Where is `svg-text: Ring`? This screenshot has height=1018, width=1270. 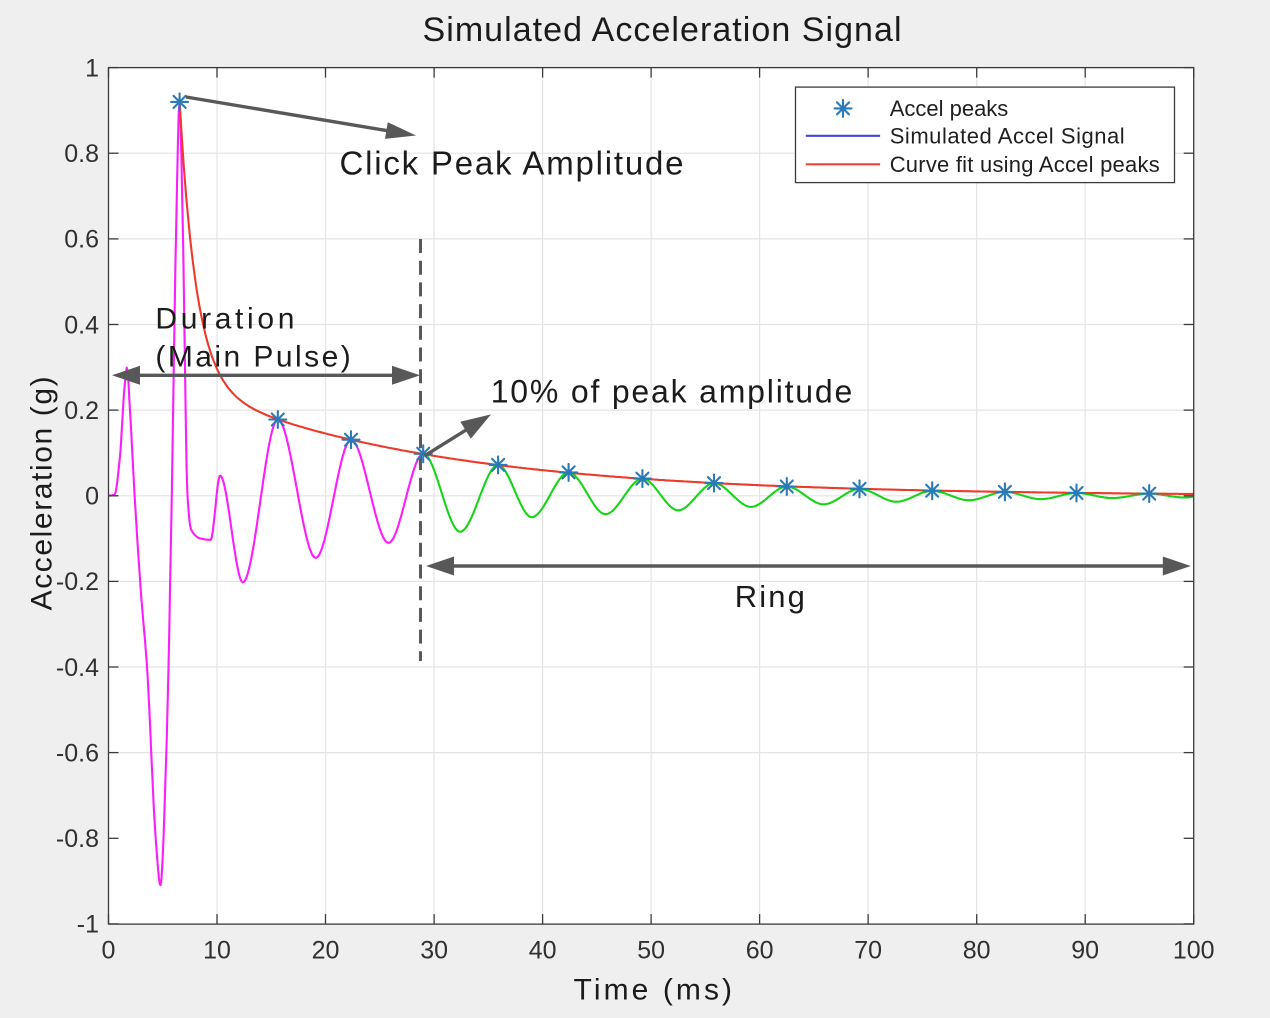
svg-text: Ring is located at coordinates (770, 596).